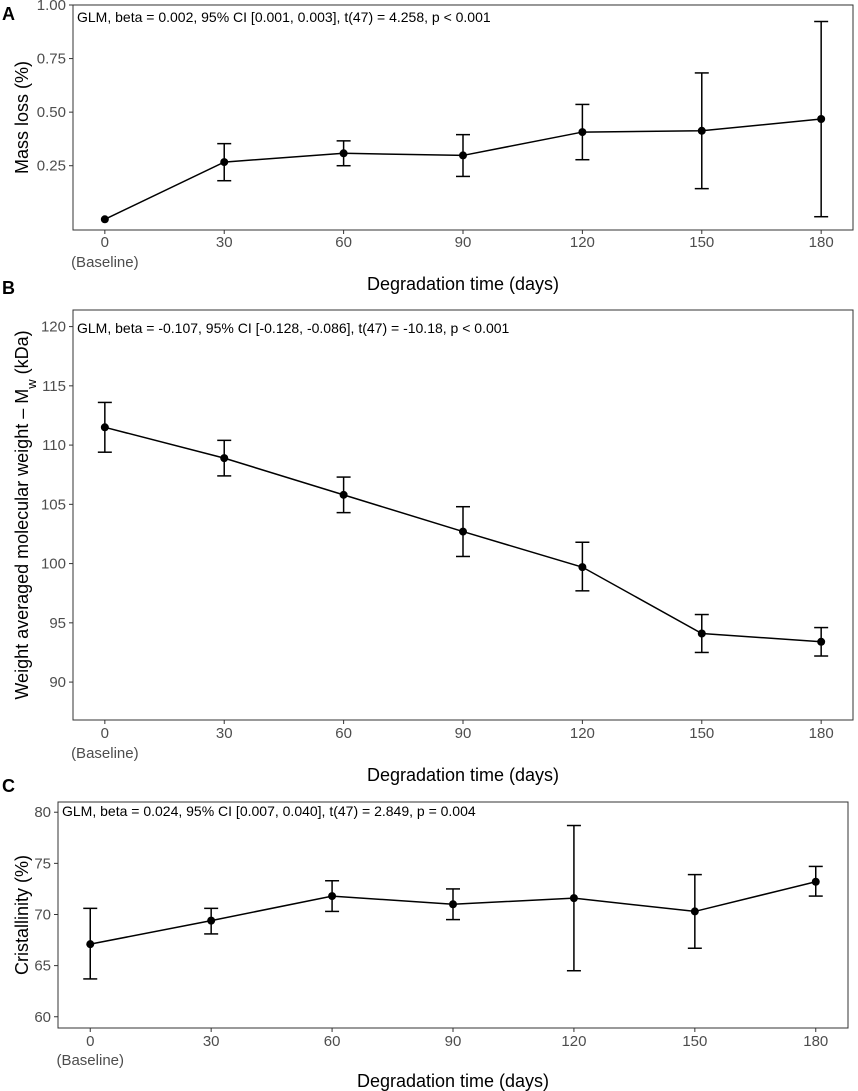  I want to click on chart-a-y-tick-label: 0.75, so click(51, 59).